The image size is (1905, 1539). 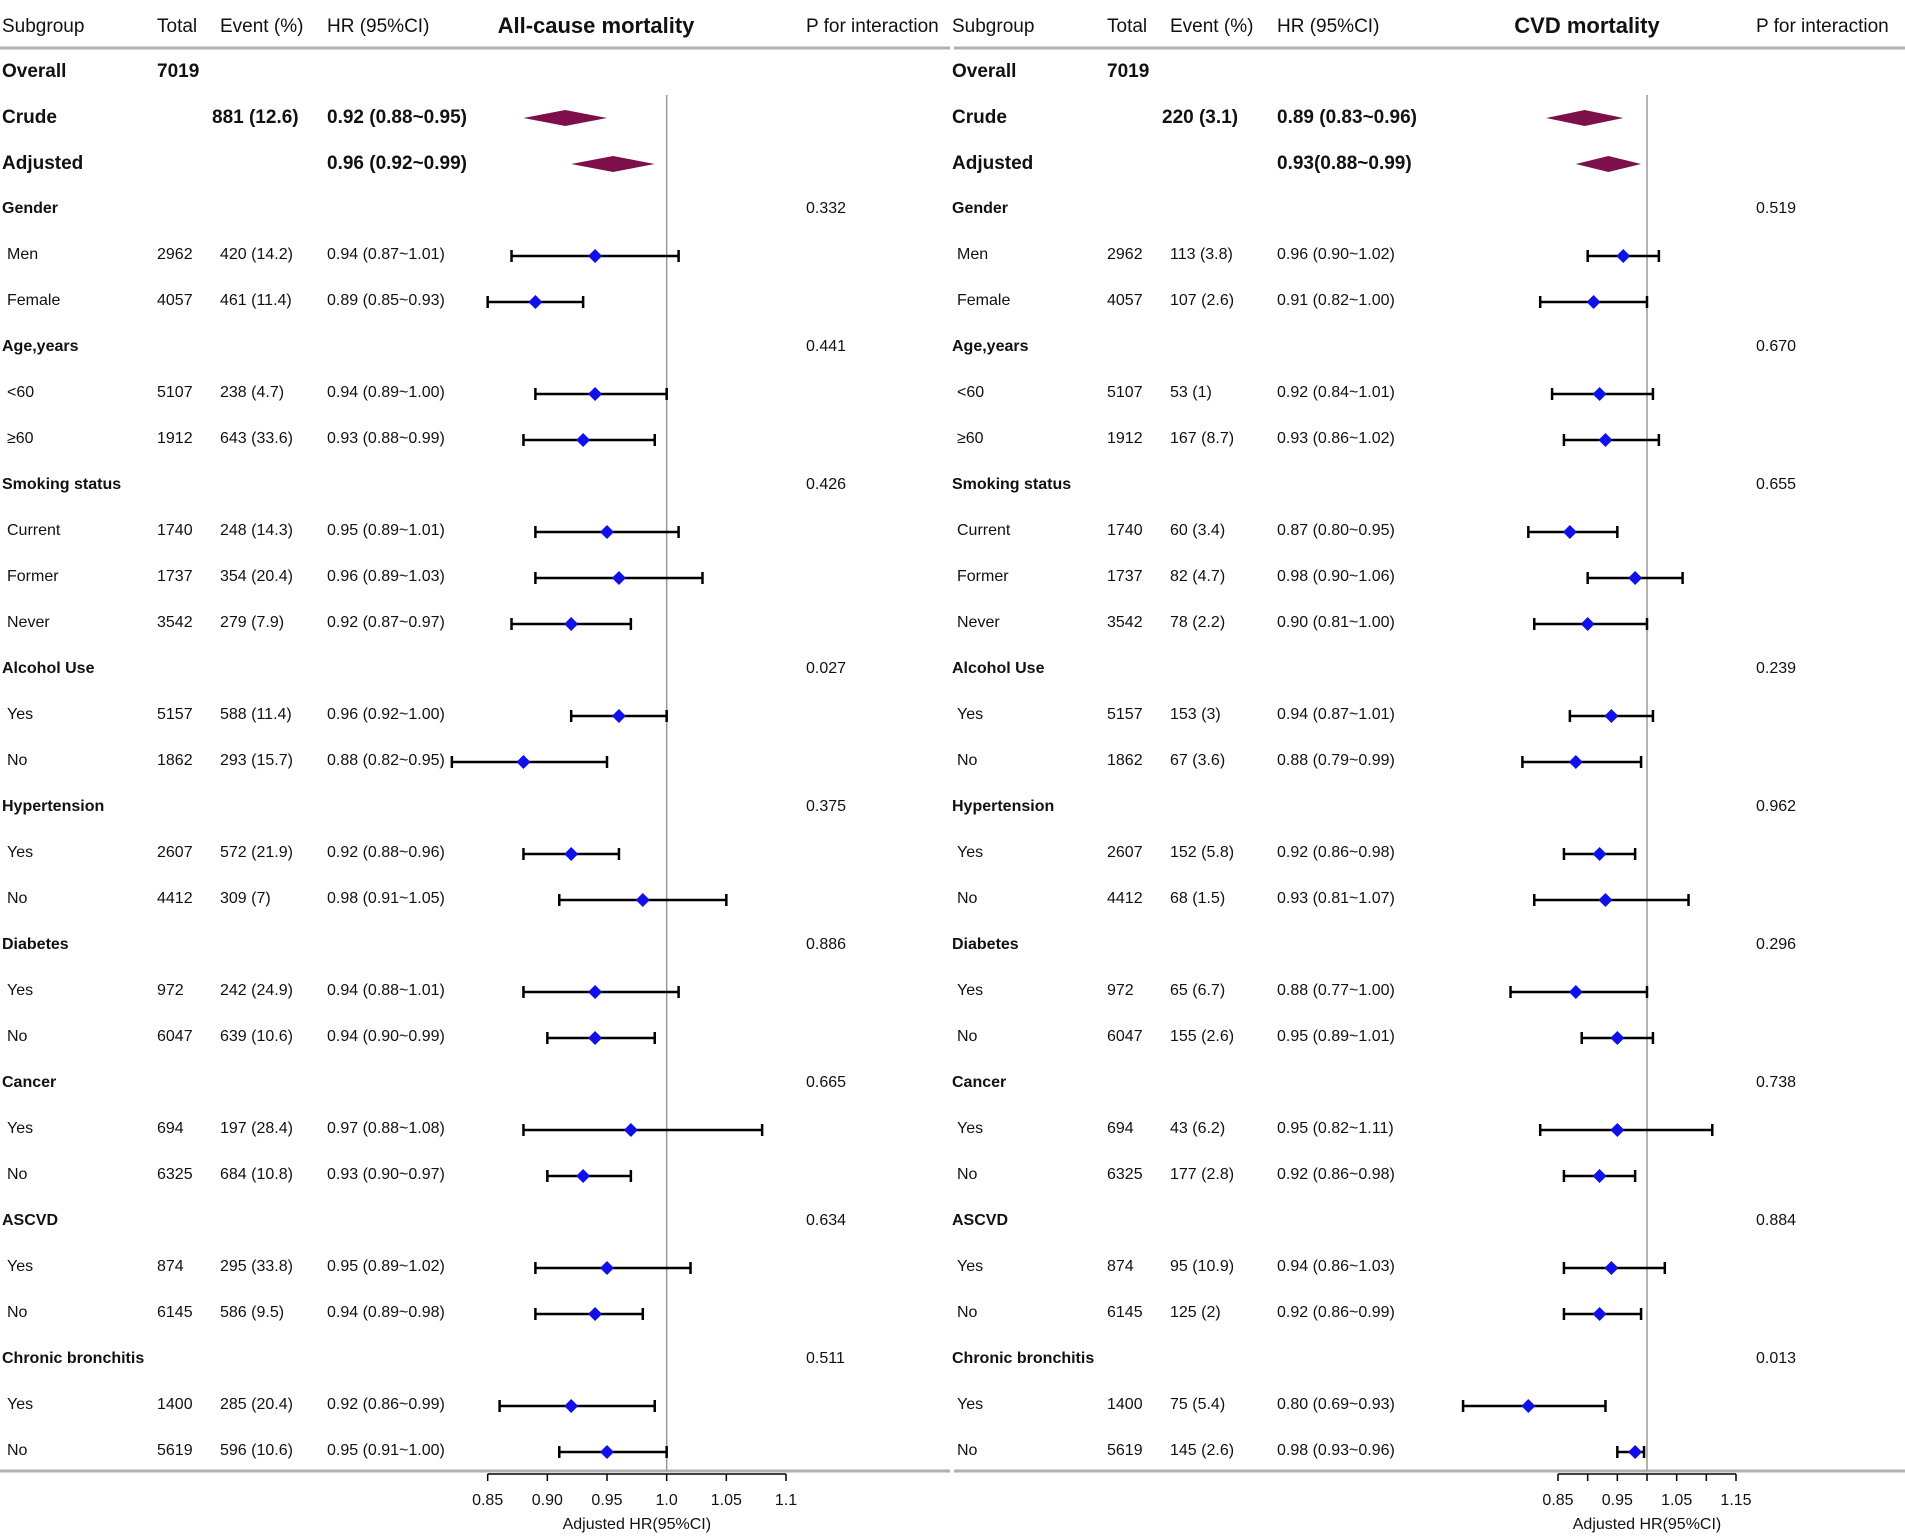 What do you see at coordinates (980, 209) in the screenshot?
I see `group-label: Gender` at bounding box center [980, 209].